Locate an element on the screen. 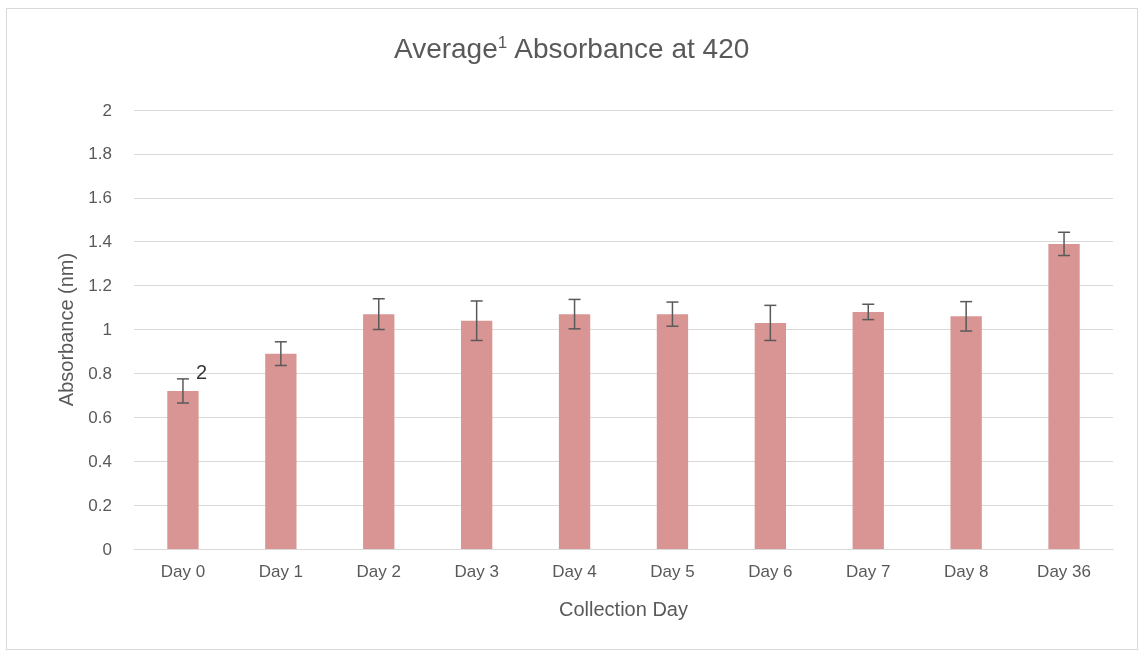 The height and width of the screenshot is (657, 1144). y-tick-label: 1.6 is located at coordinates (100, 198).